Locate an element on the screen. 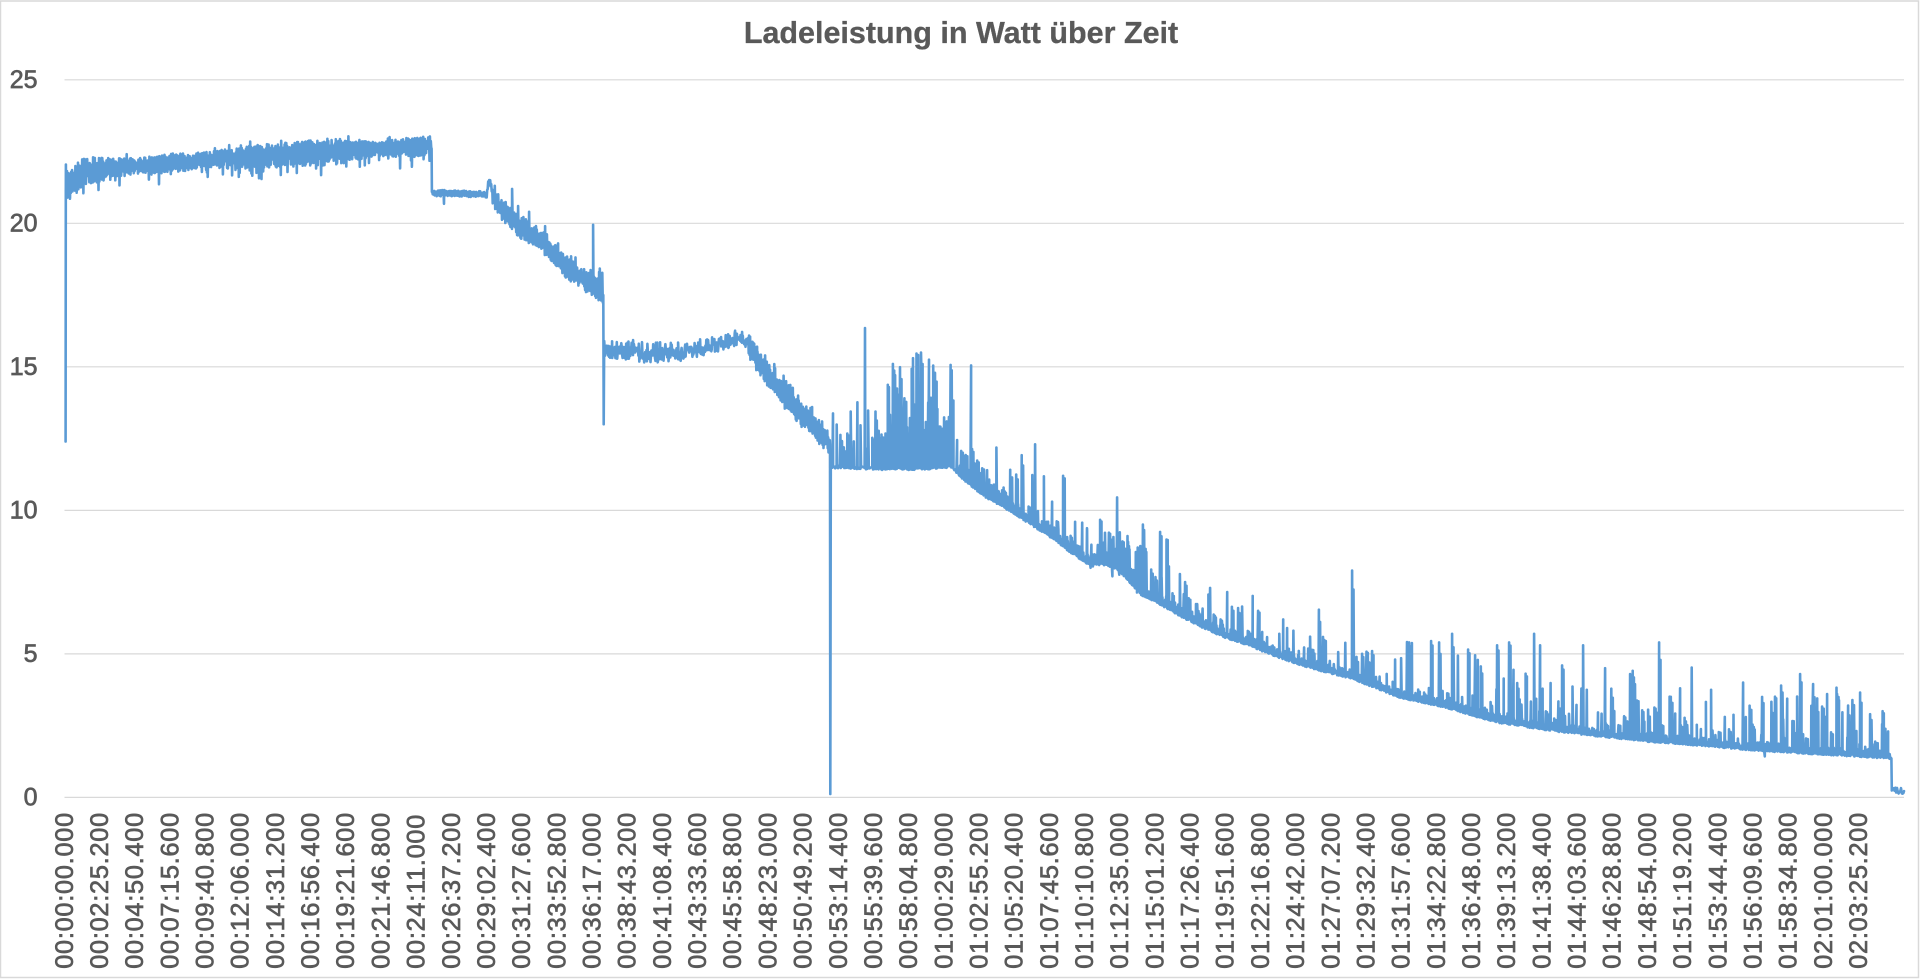 This screenshot has width=1920, height=980. svg-text: 00:00:00.000 is located at coordinates (65, 890).